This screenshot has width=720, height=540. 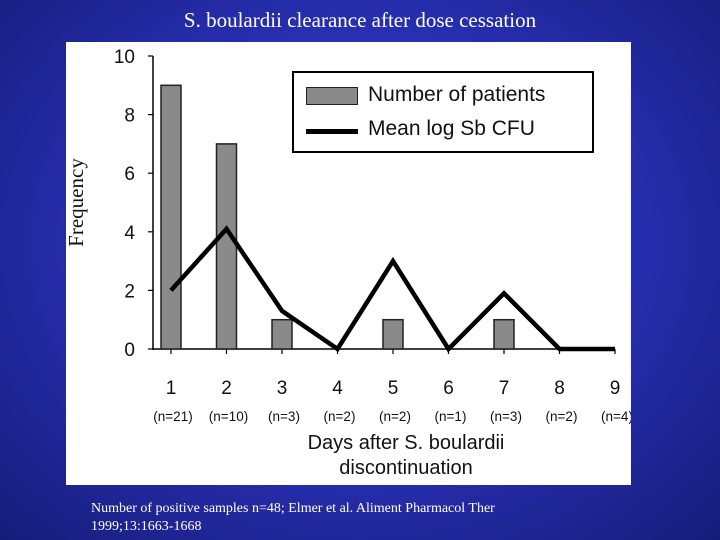 What do you see at coordinates (124, 57) in the screenshot?
I see `y-tick-label: 10` at bounding box center [124, 57].